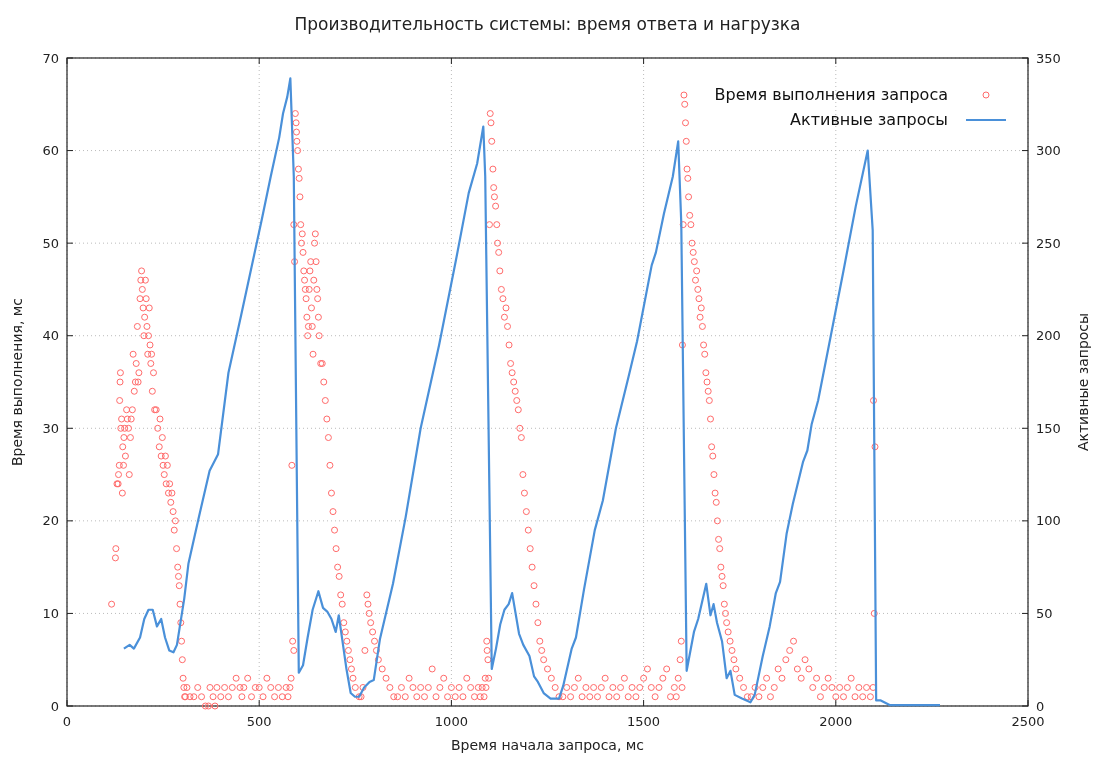  I want to click on y2-tick-label: 350, so click(1048, 58).